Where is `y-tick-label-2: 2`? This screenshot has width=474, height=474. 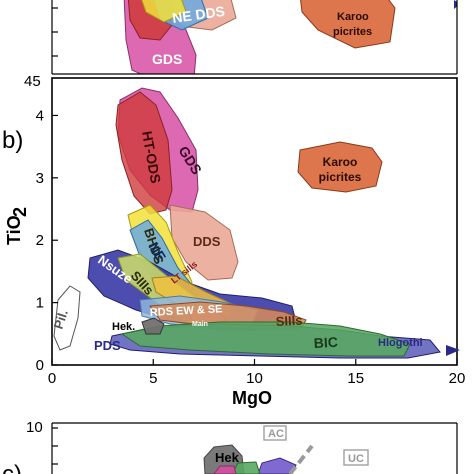 y-tick-label-2: 2 is located at coordinates (40, 240).